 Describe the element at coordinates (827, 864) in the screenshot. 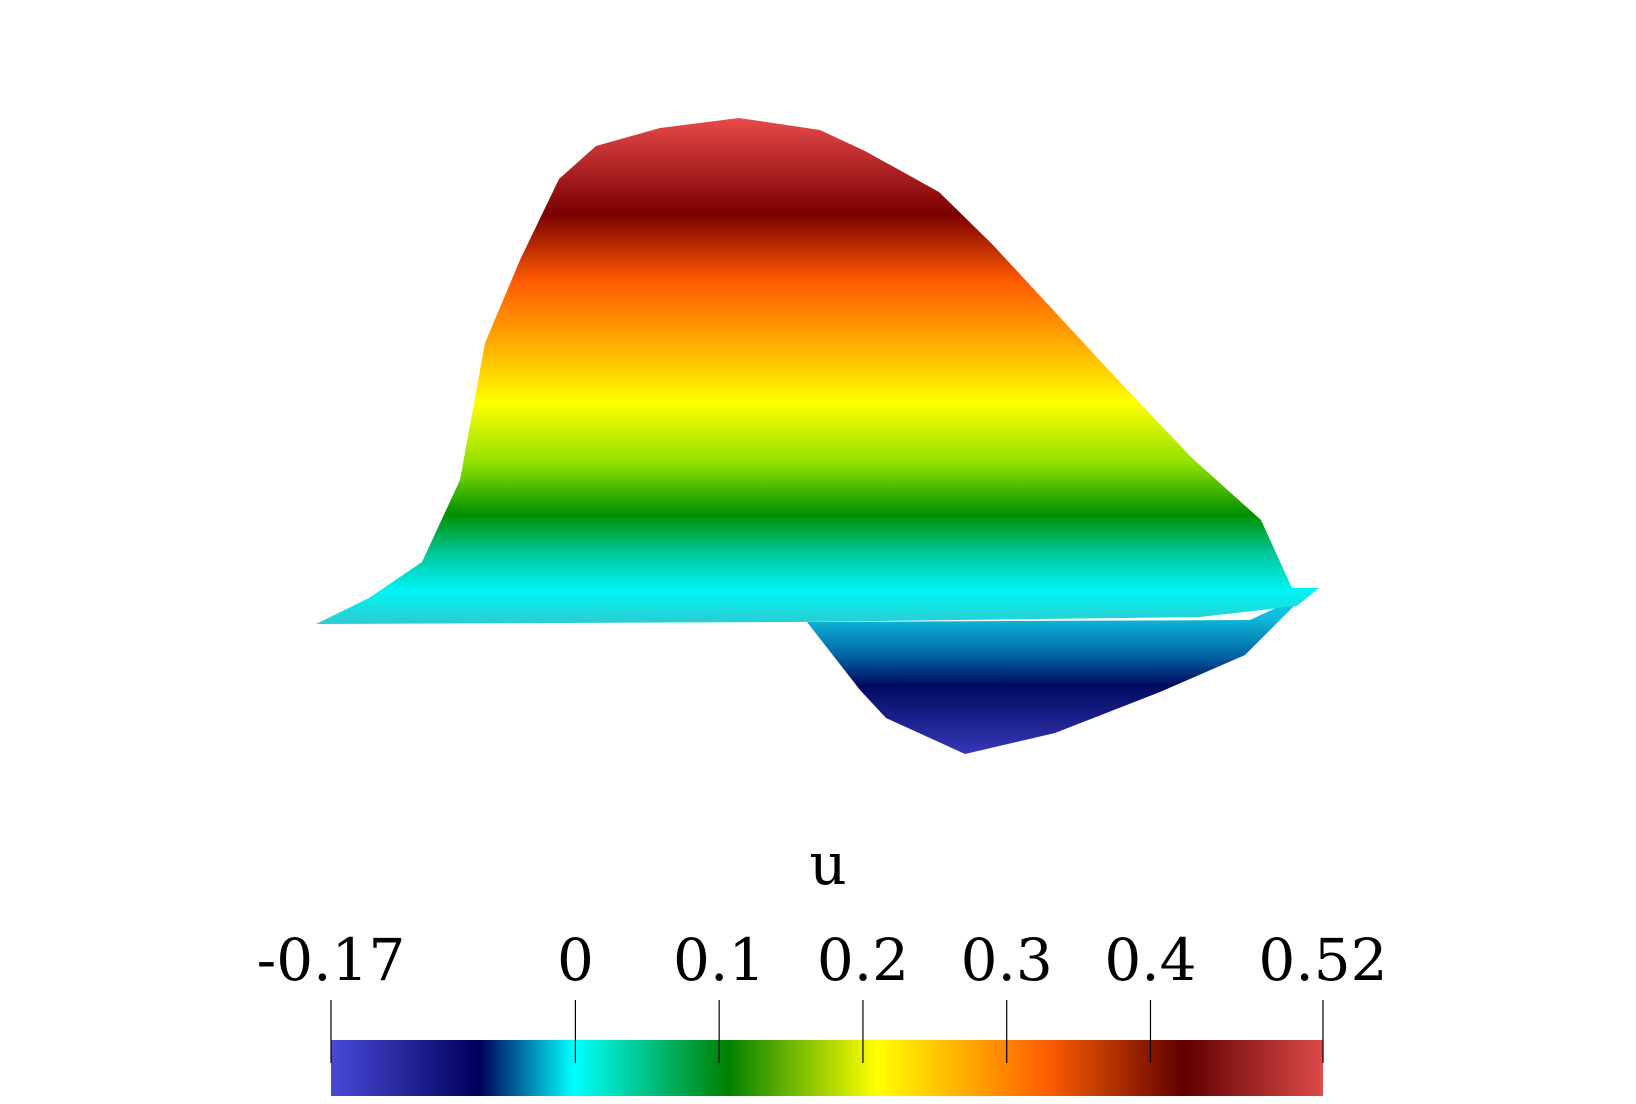

I see `colorbar-title: u` at that location.